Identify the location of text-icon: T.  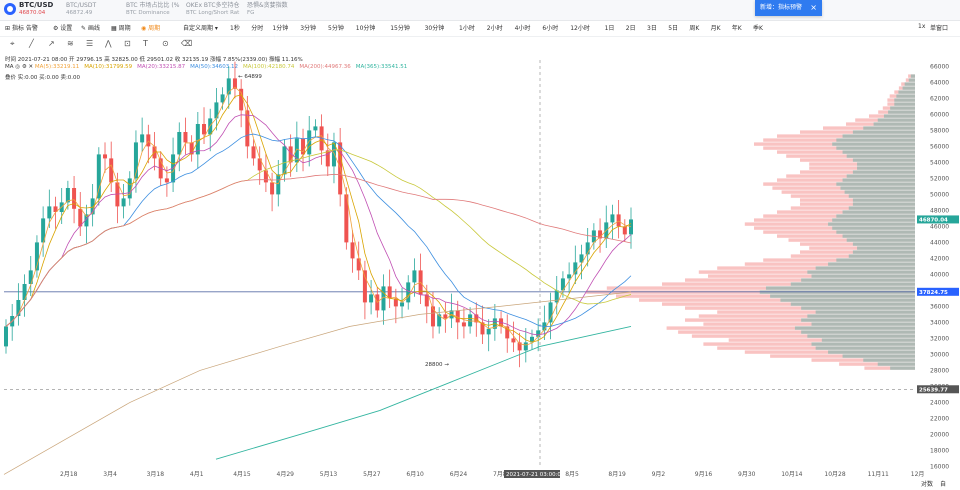
(145, 43).